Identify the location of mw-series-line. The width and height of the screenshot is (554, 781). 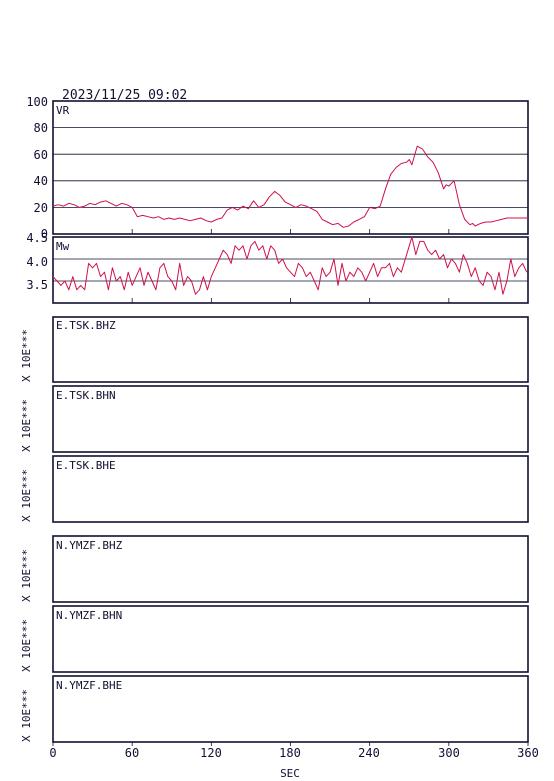
(290, 265).